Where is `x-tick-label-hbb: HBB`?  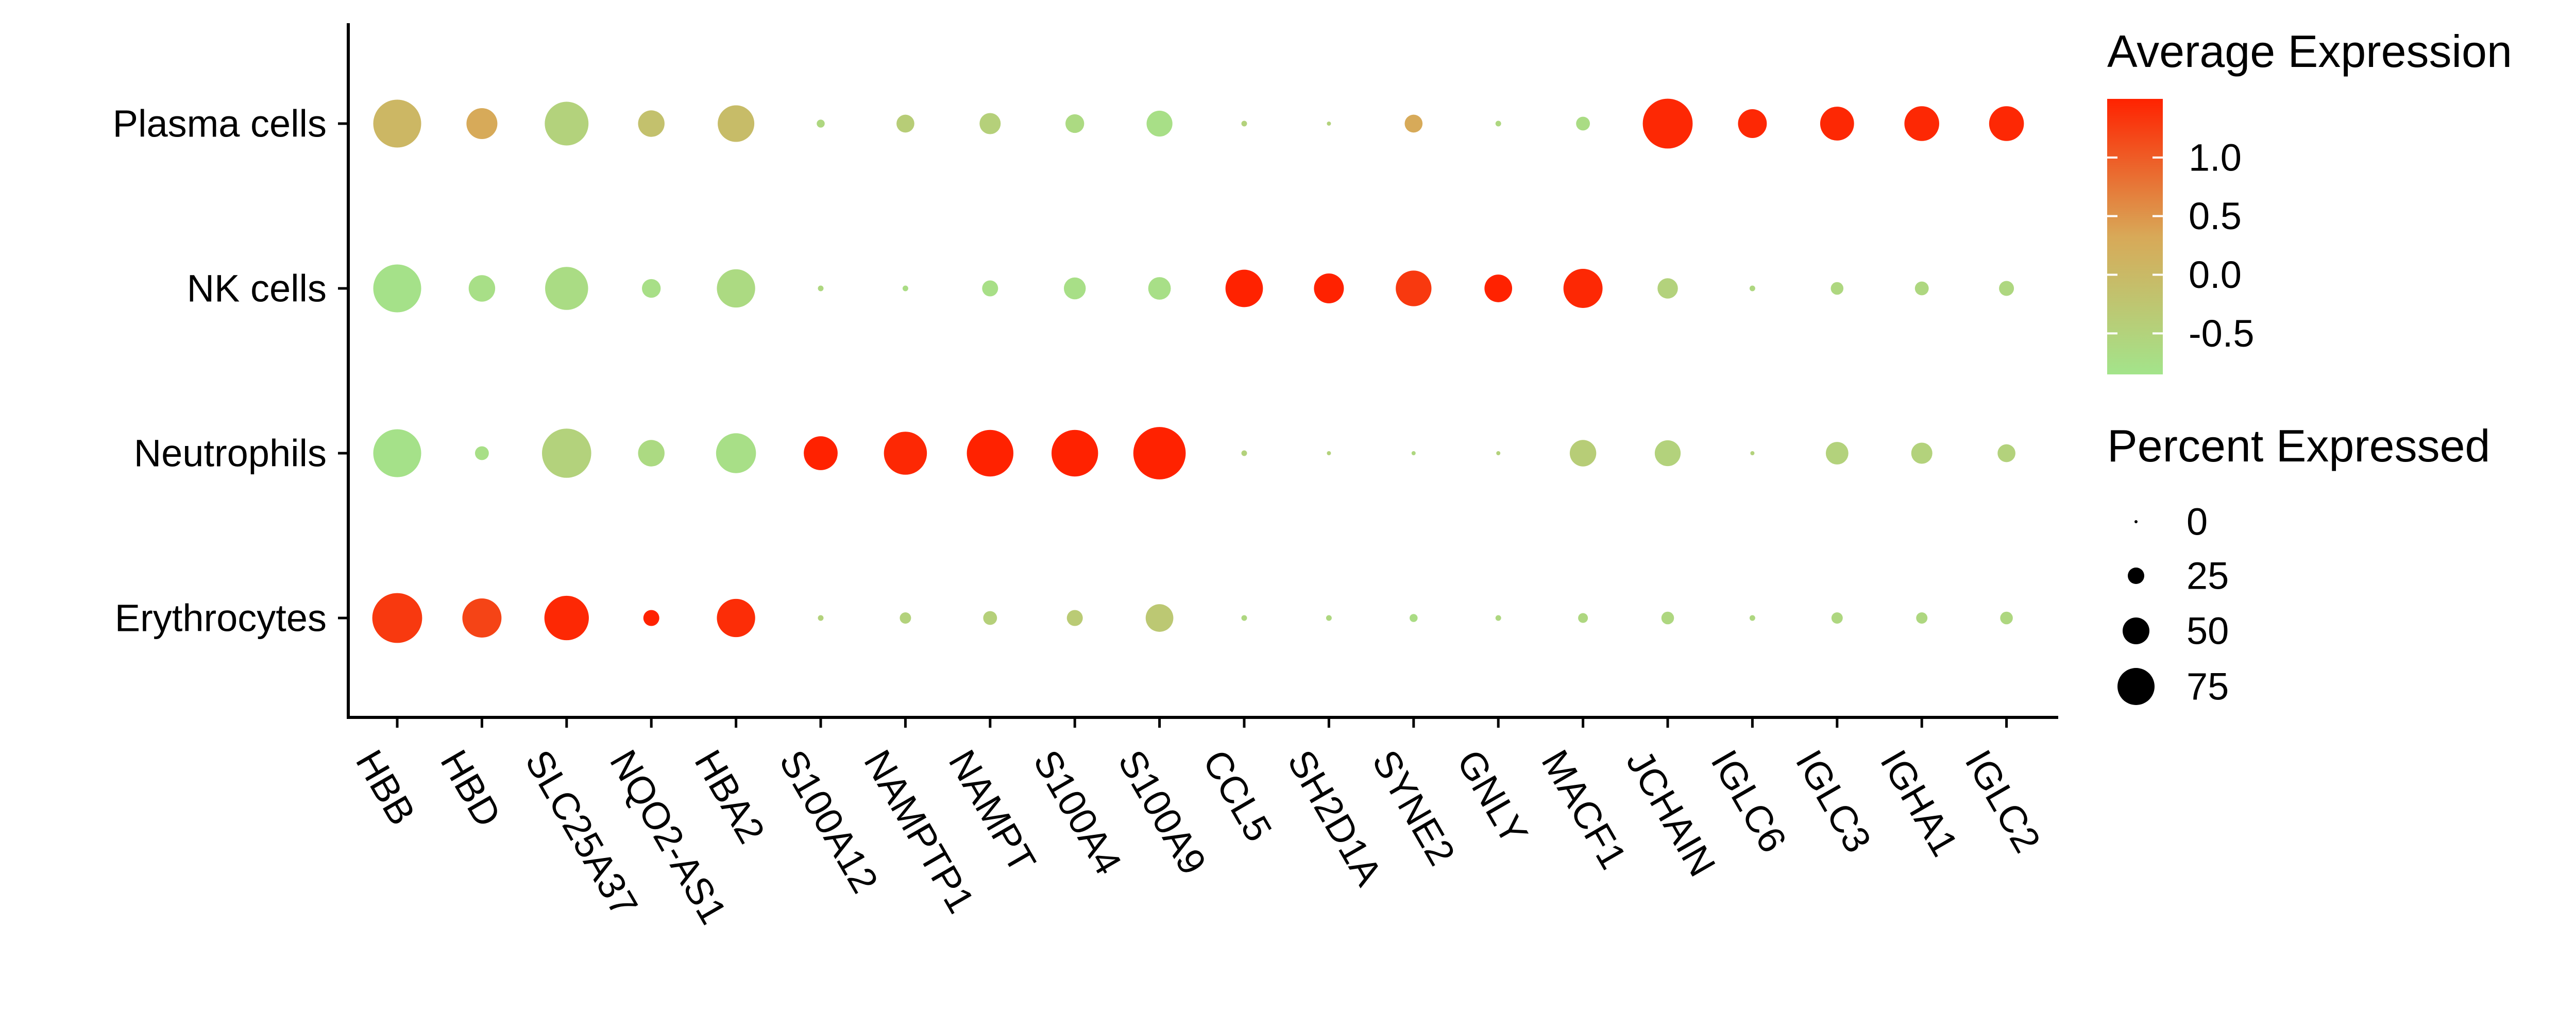
x-tick-label-hbb: HBB is located at coordinates (386, 787).